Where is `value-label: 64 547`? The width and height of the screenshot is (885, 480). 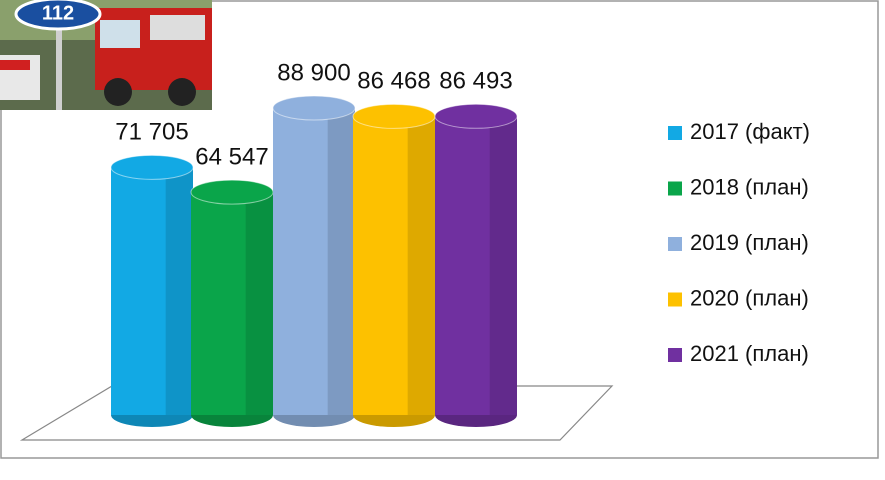
value-label: 64 547 is located at coordinates (231, 156).